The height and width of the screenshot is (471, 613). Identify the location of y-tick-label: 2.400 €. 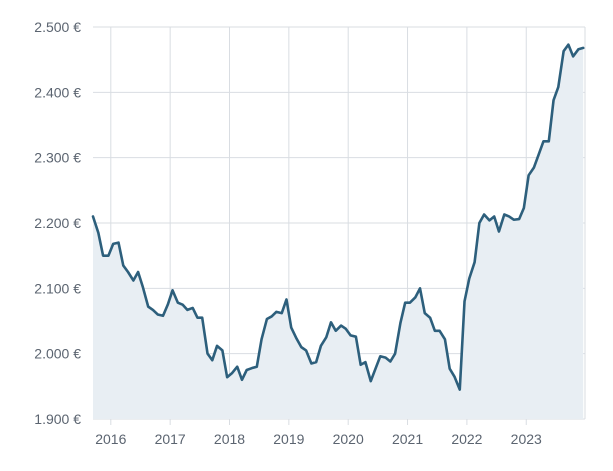
(57, 92).